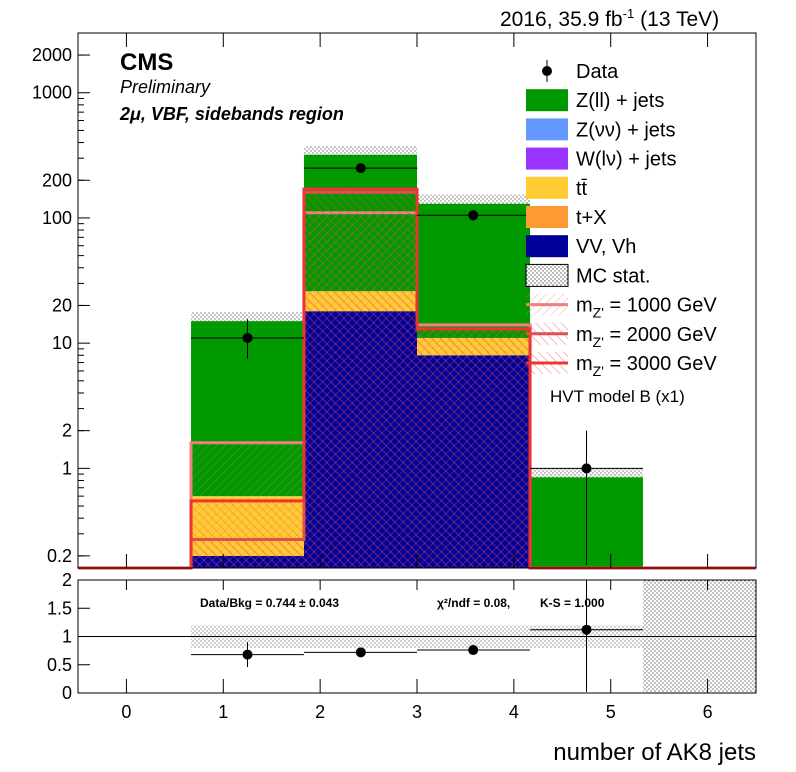  What do you see at coordinates (646, 308) in the screenshot?
I see `legend-signal1-label: mZ' = 1000 GeV` at bounding box center [646, 308].